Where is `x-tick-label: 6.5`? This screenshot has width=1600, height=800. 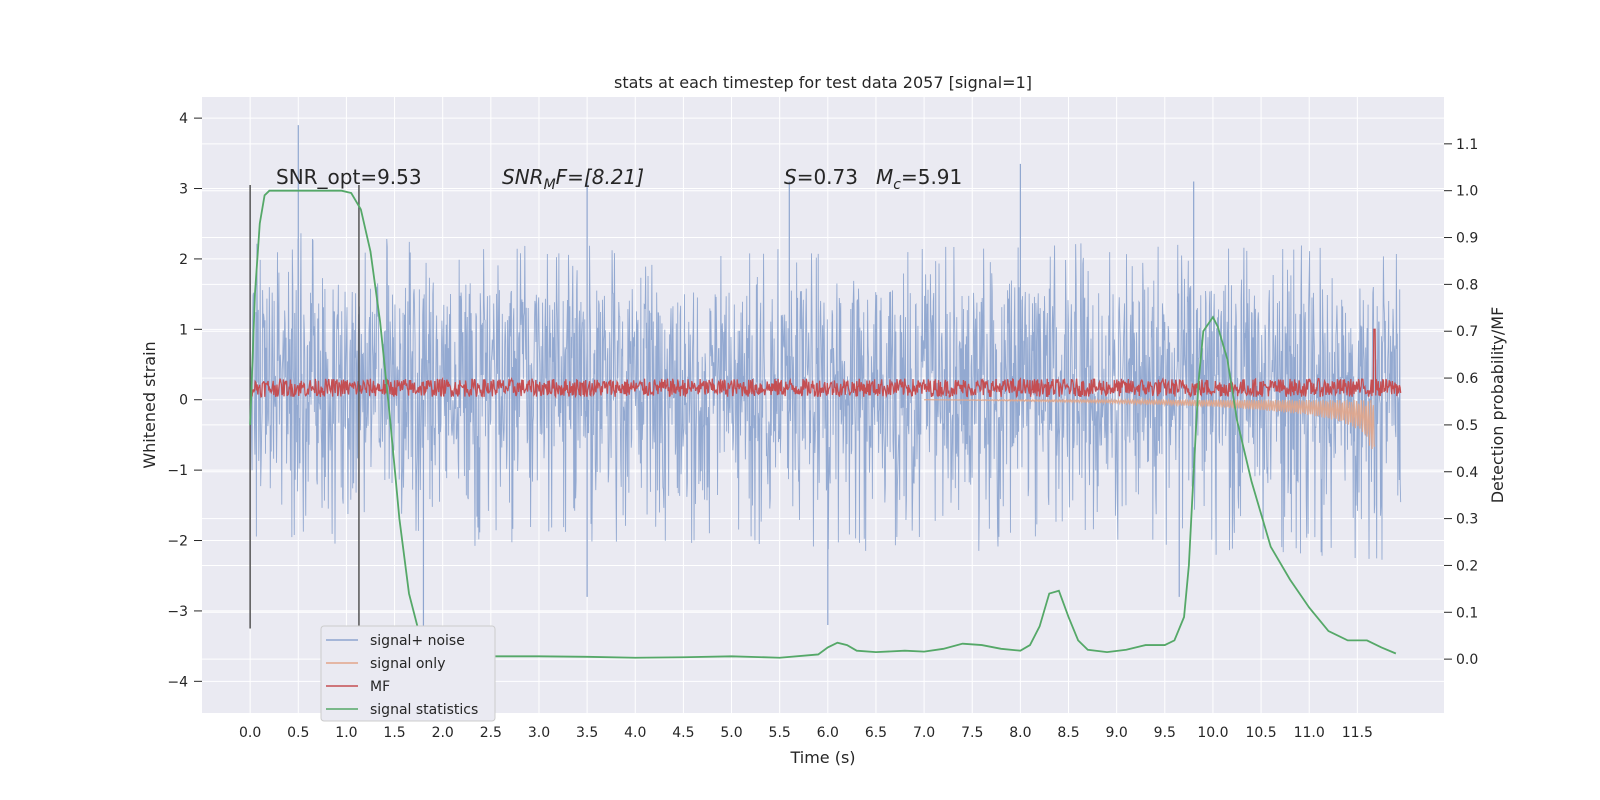 x-tick-label: 6.5 is located at coordinates (876, 733).